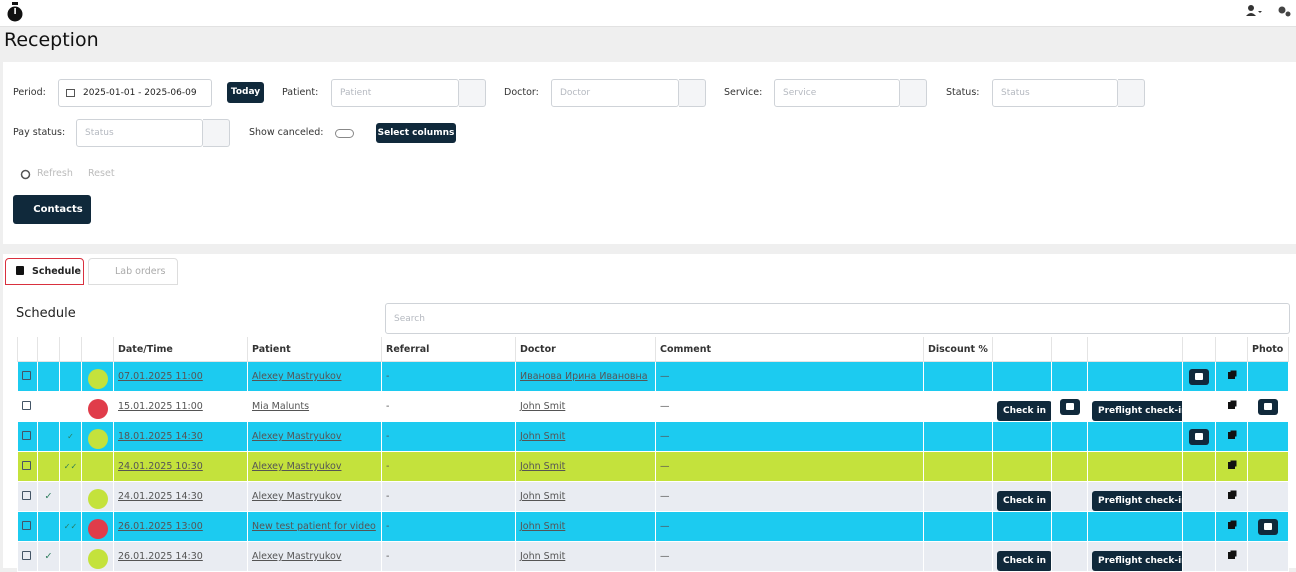 The width and height of the screenshot is (1296, 572). Describe the element at coordinates (743, 92) in the screenshot. I see `label: Service:` at that location.